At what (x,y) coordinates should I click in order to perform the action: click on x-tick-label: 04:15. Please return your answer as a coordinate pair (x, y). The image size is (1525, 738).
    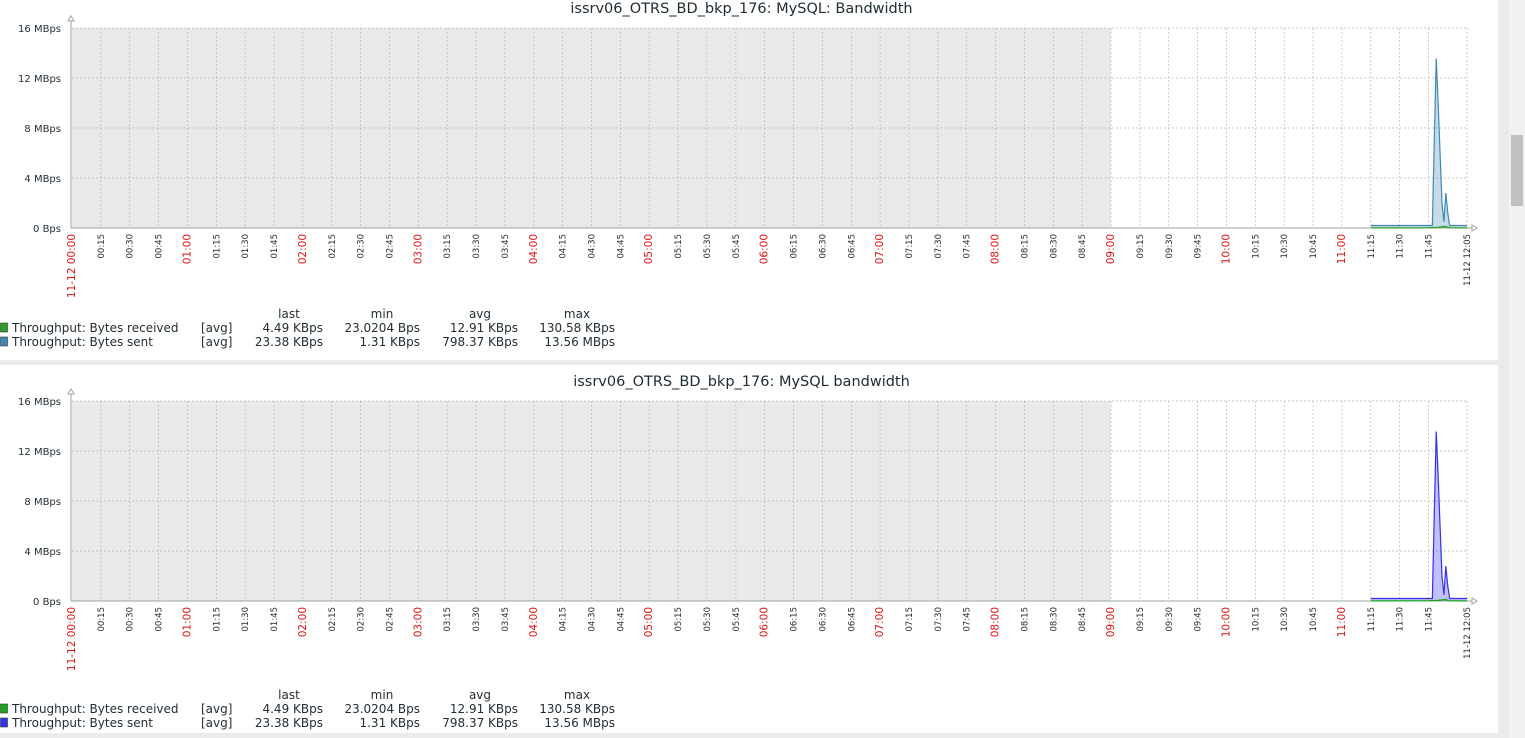
    Looking at the image, I should click on (564, 619).